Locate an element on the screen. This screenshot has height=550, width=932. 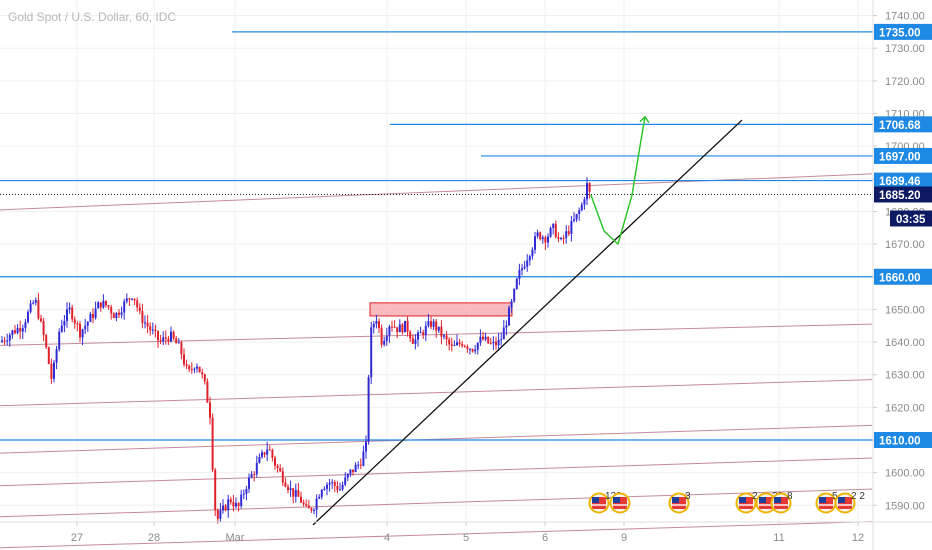
resistance-zone-rect is located at coordinates (441, 309).